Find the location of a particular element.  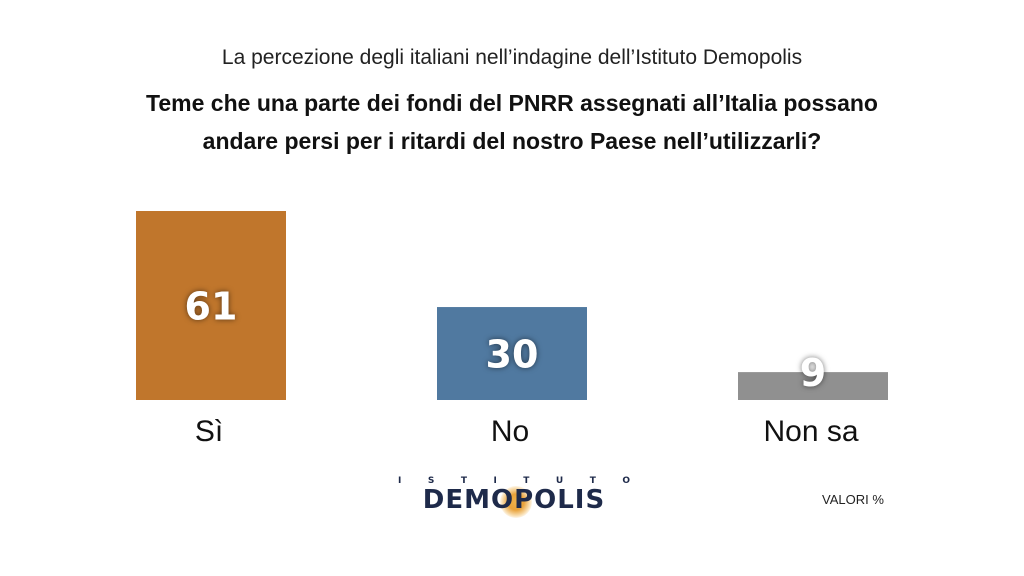

bar-value-label: 61 is located at coordinates (211, 307).